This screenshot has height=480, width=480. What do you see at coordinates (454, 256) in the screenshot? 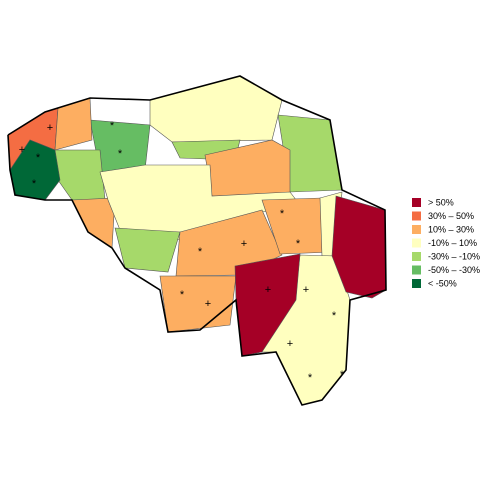
I see `legend-label: -30% – -10%` at bounding box center [454, 256].